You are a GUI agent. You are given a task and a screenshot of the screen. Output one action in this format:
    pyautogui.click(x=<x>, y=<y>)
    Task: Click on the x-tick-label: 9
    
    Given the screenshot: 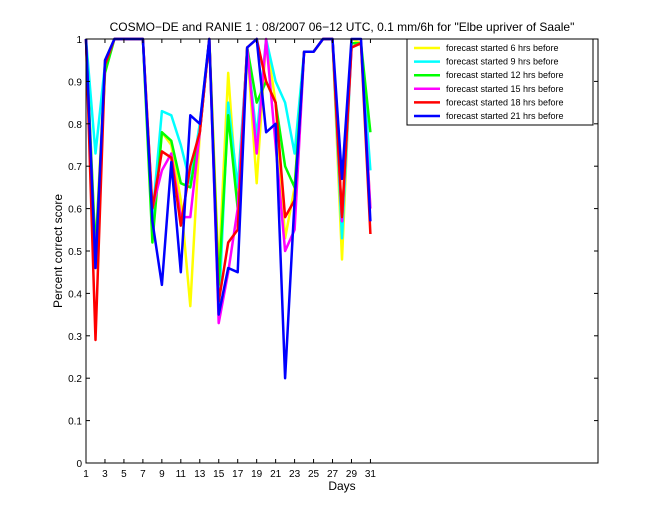 What is the action you would take?
    pyautogui.click(x=162, y=474)
    